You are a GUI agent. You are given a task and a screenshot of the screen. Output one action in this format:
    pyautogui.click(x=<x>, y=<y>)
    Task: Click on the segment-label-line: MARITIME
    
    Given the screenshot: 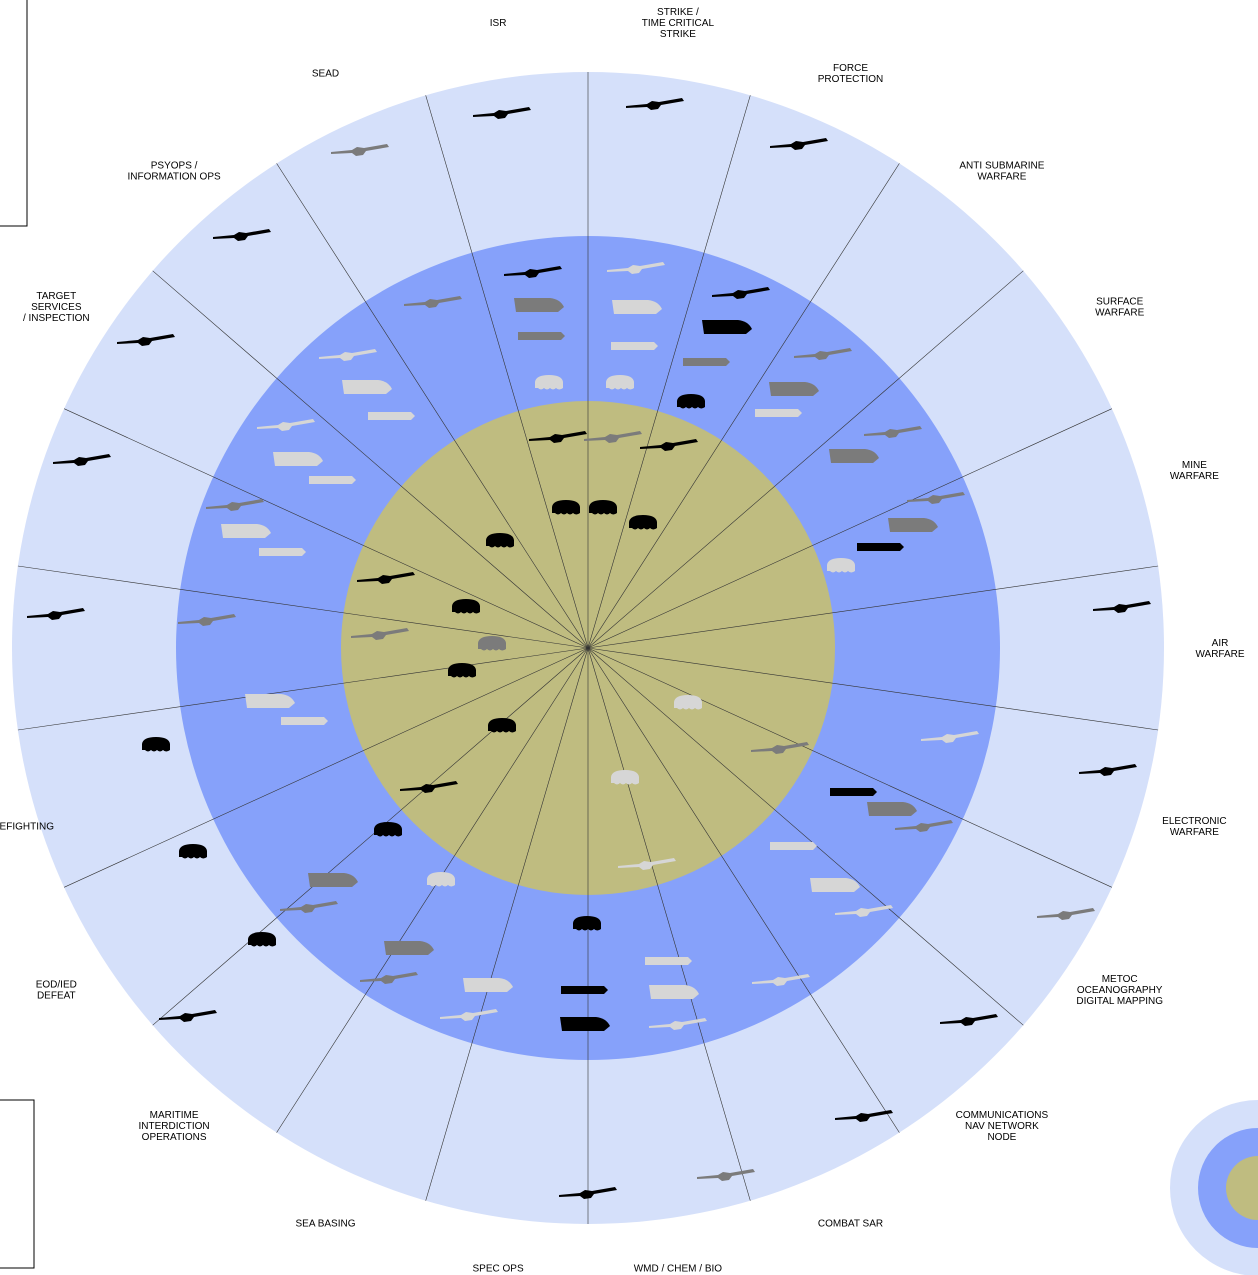 What is the action you would take?
    pyautogui.click(x=174, y=1115)
    